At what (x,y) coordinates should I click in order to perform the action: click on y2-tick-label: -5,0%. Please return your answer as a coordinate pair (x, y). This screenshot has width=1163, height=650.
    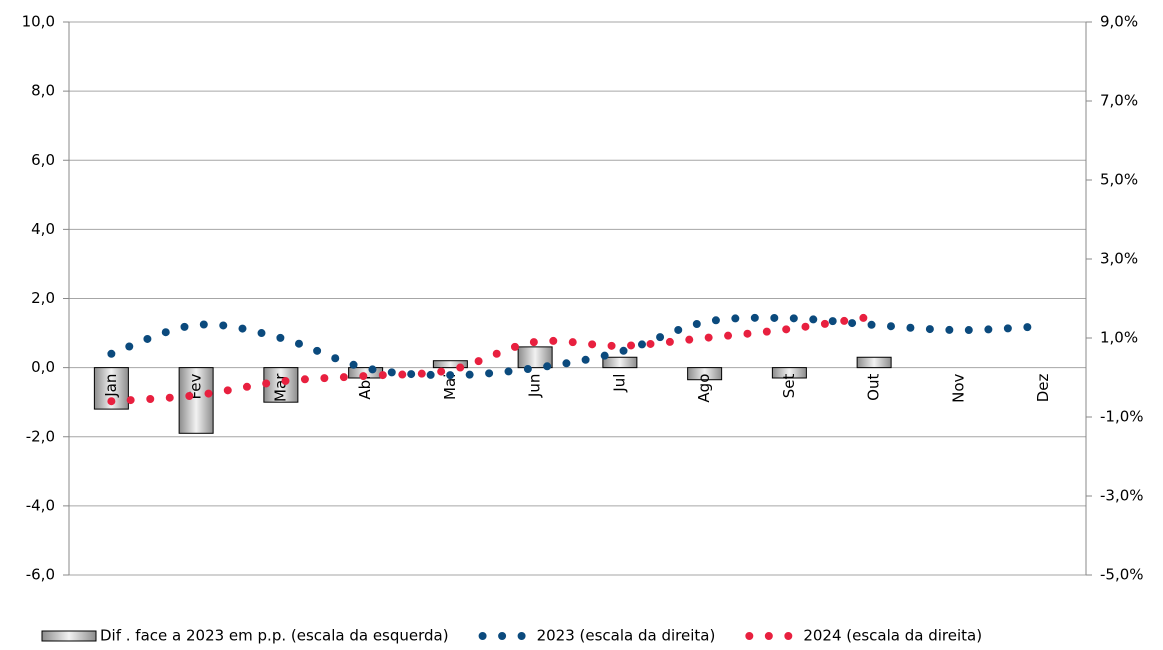
    Looking at the image, I should click on (1122, 575).